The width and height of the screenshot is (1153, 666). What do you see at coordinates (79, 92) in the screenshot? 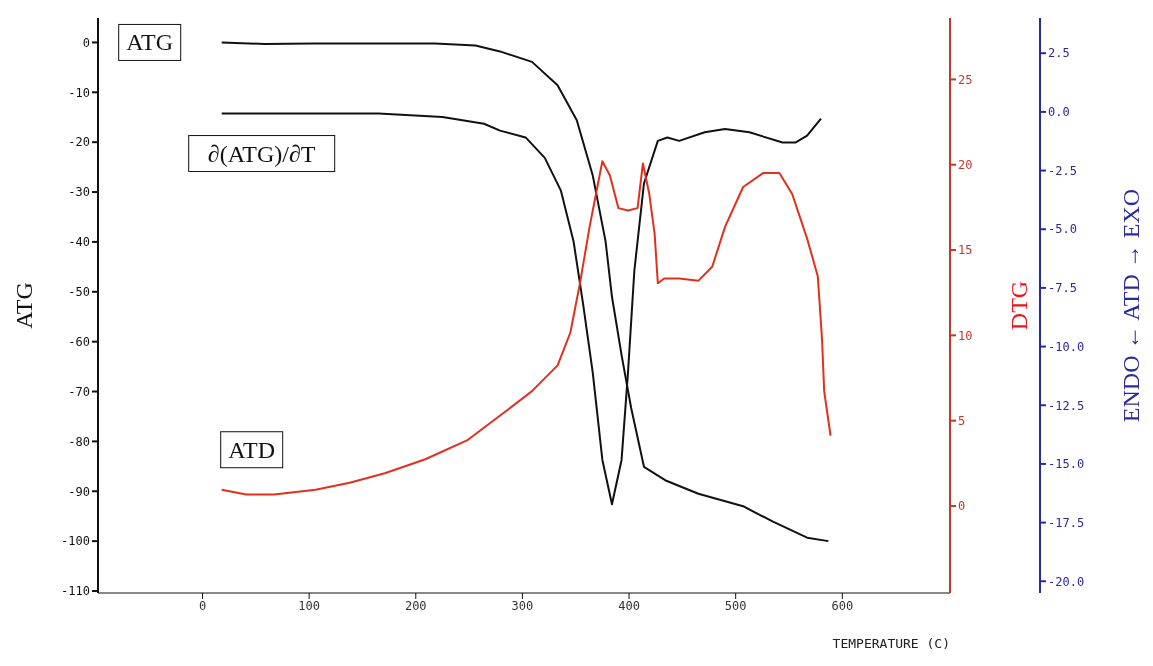
I see `y-tick-label: -10` at bounding box center [79, 92].